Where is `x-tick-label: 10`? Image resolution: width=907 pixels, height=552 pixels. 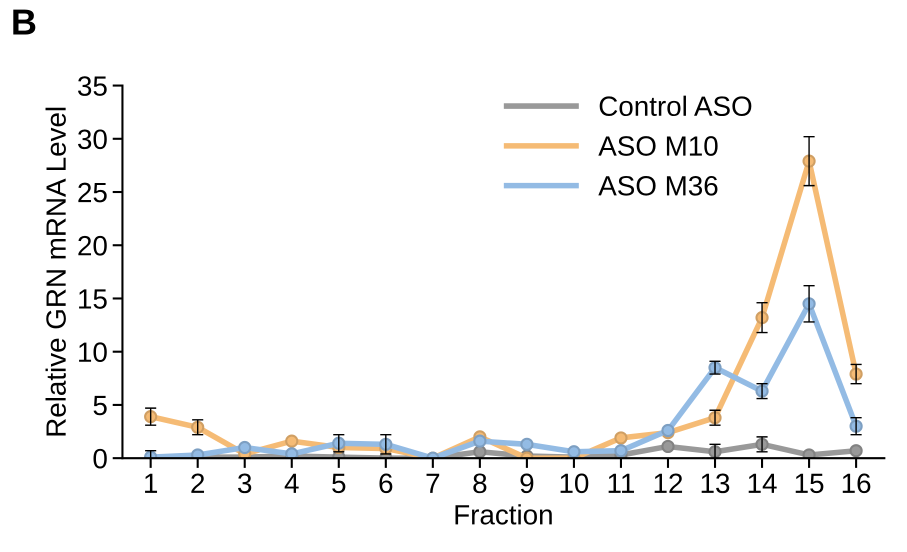
x-tick-label: 10 is located at coordinates (574, 483).